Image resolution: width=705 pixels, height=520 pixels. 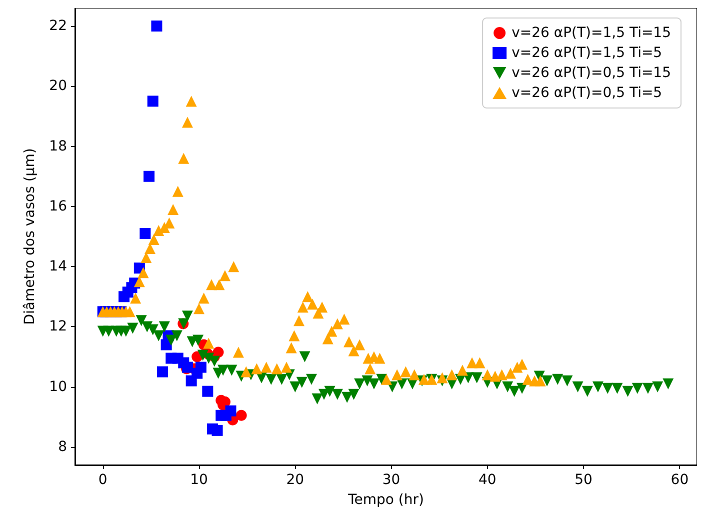 I want to click on y-tick-label: 12, so click(x=58, y=326).